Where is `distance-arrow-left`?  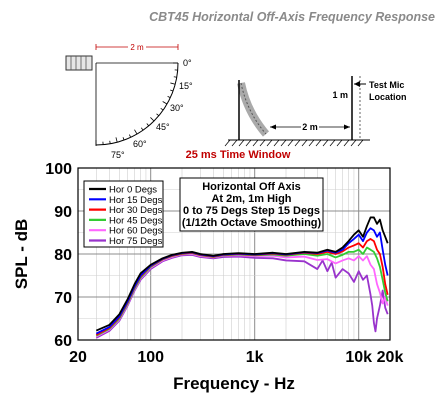 distance-arrow-left is located at coordinates (273, 127).